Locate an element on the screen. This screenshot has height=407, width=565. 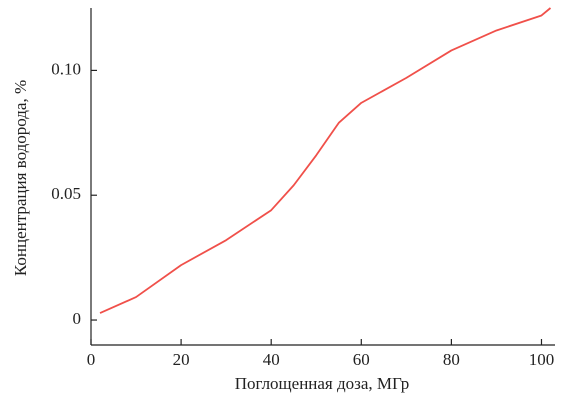
x-tick-label: 0 is located at coordinates (91, 359).